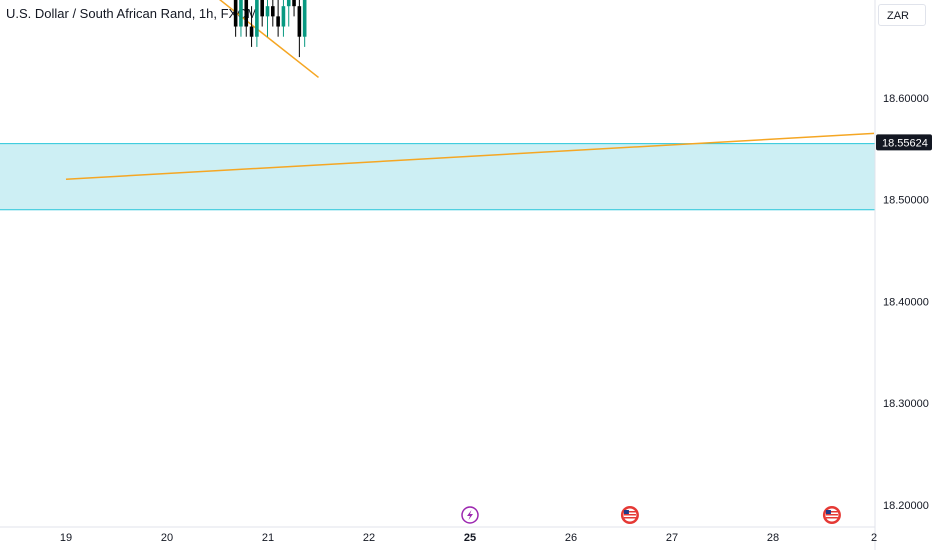 The height and width of the screenshot is (550, 932). I want to click on price-tick-label: 18.40000, so click(906, 302).